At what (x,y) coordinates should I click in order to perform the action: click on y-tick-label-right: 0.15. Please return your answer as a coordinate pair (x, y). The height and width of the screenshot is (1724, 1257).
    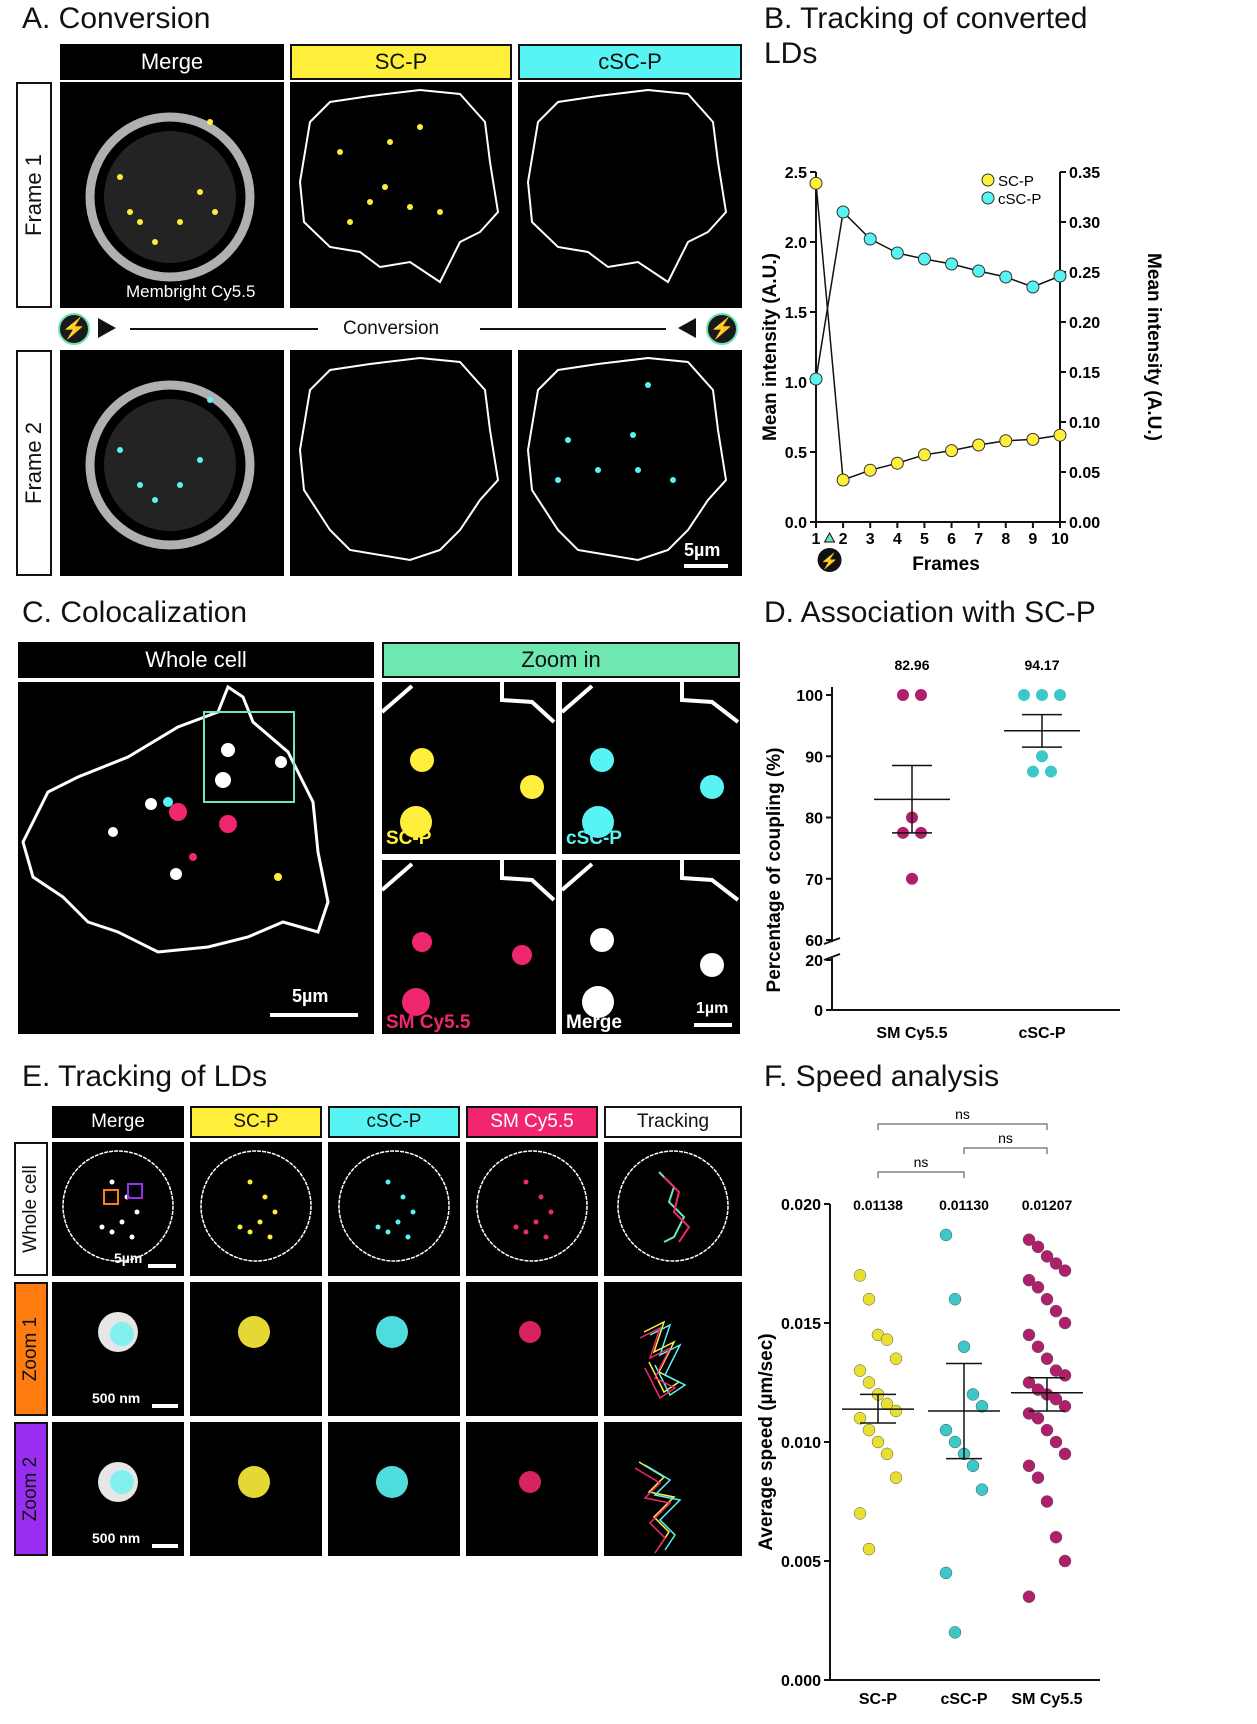
    Looking at the image, I should click on (1084, 373).